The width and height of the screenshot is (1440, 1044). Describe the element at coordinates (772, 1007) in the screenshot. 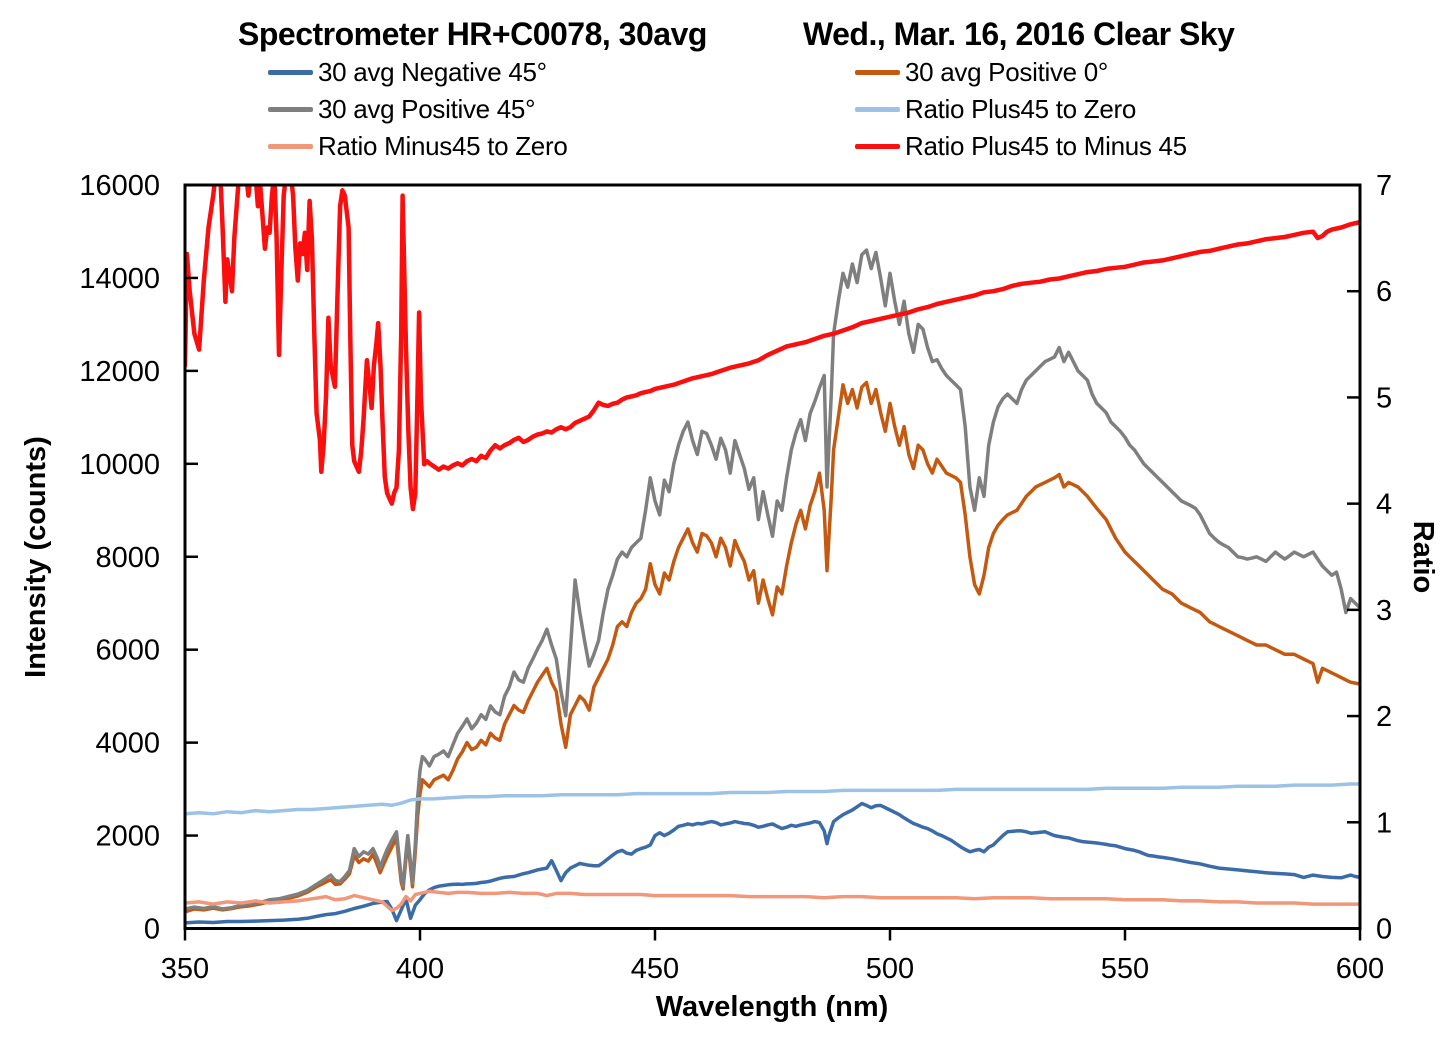

I see `x-axis-title: Wavelength (nm)` at that location.